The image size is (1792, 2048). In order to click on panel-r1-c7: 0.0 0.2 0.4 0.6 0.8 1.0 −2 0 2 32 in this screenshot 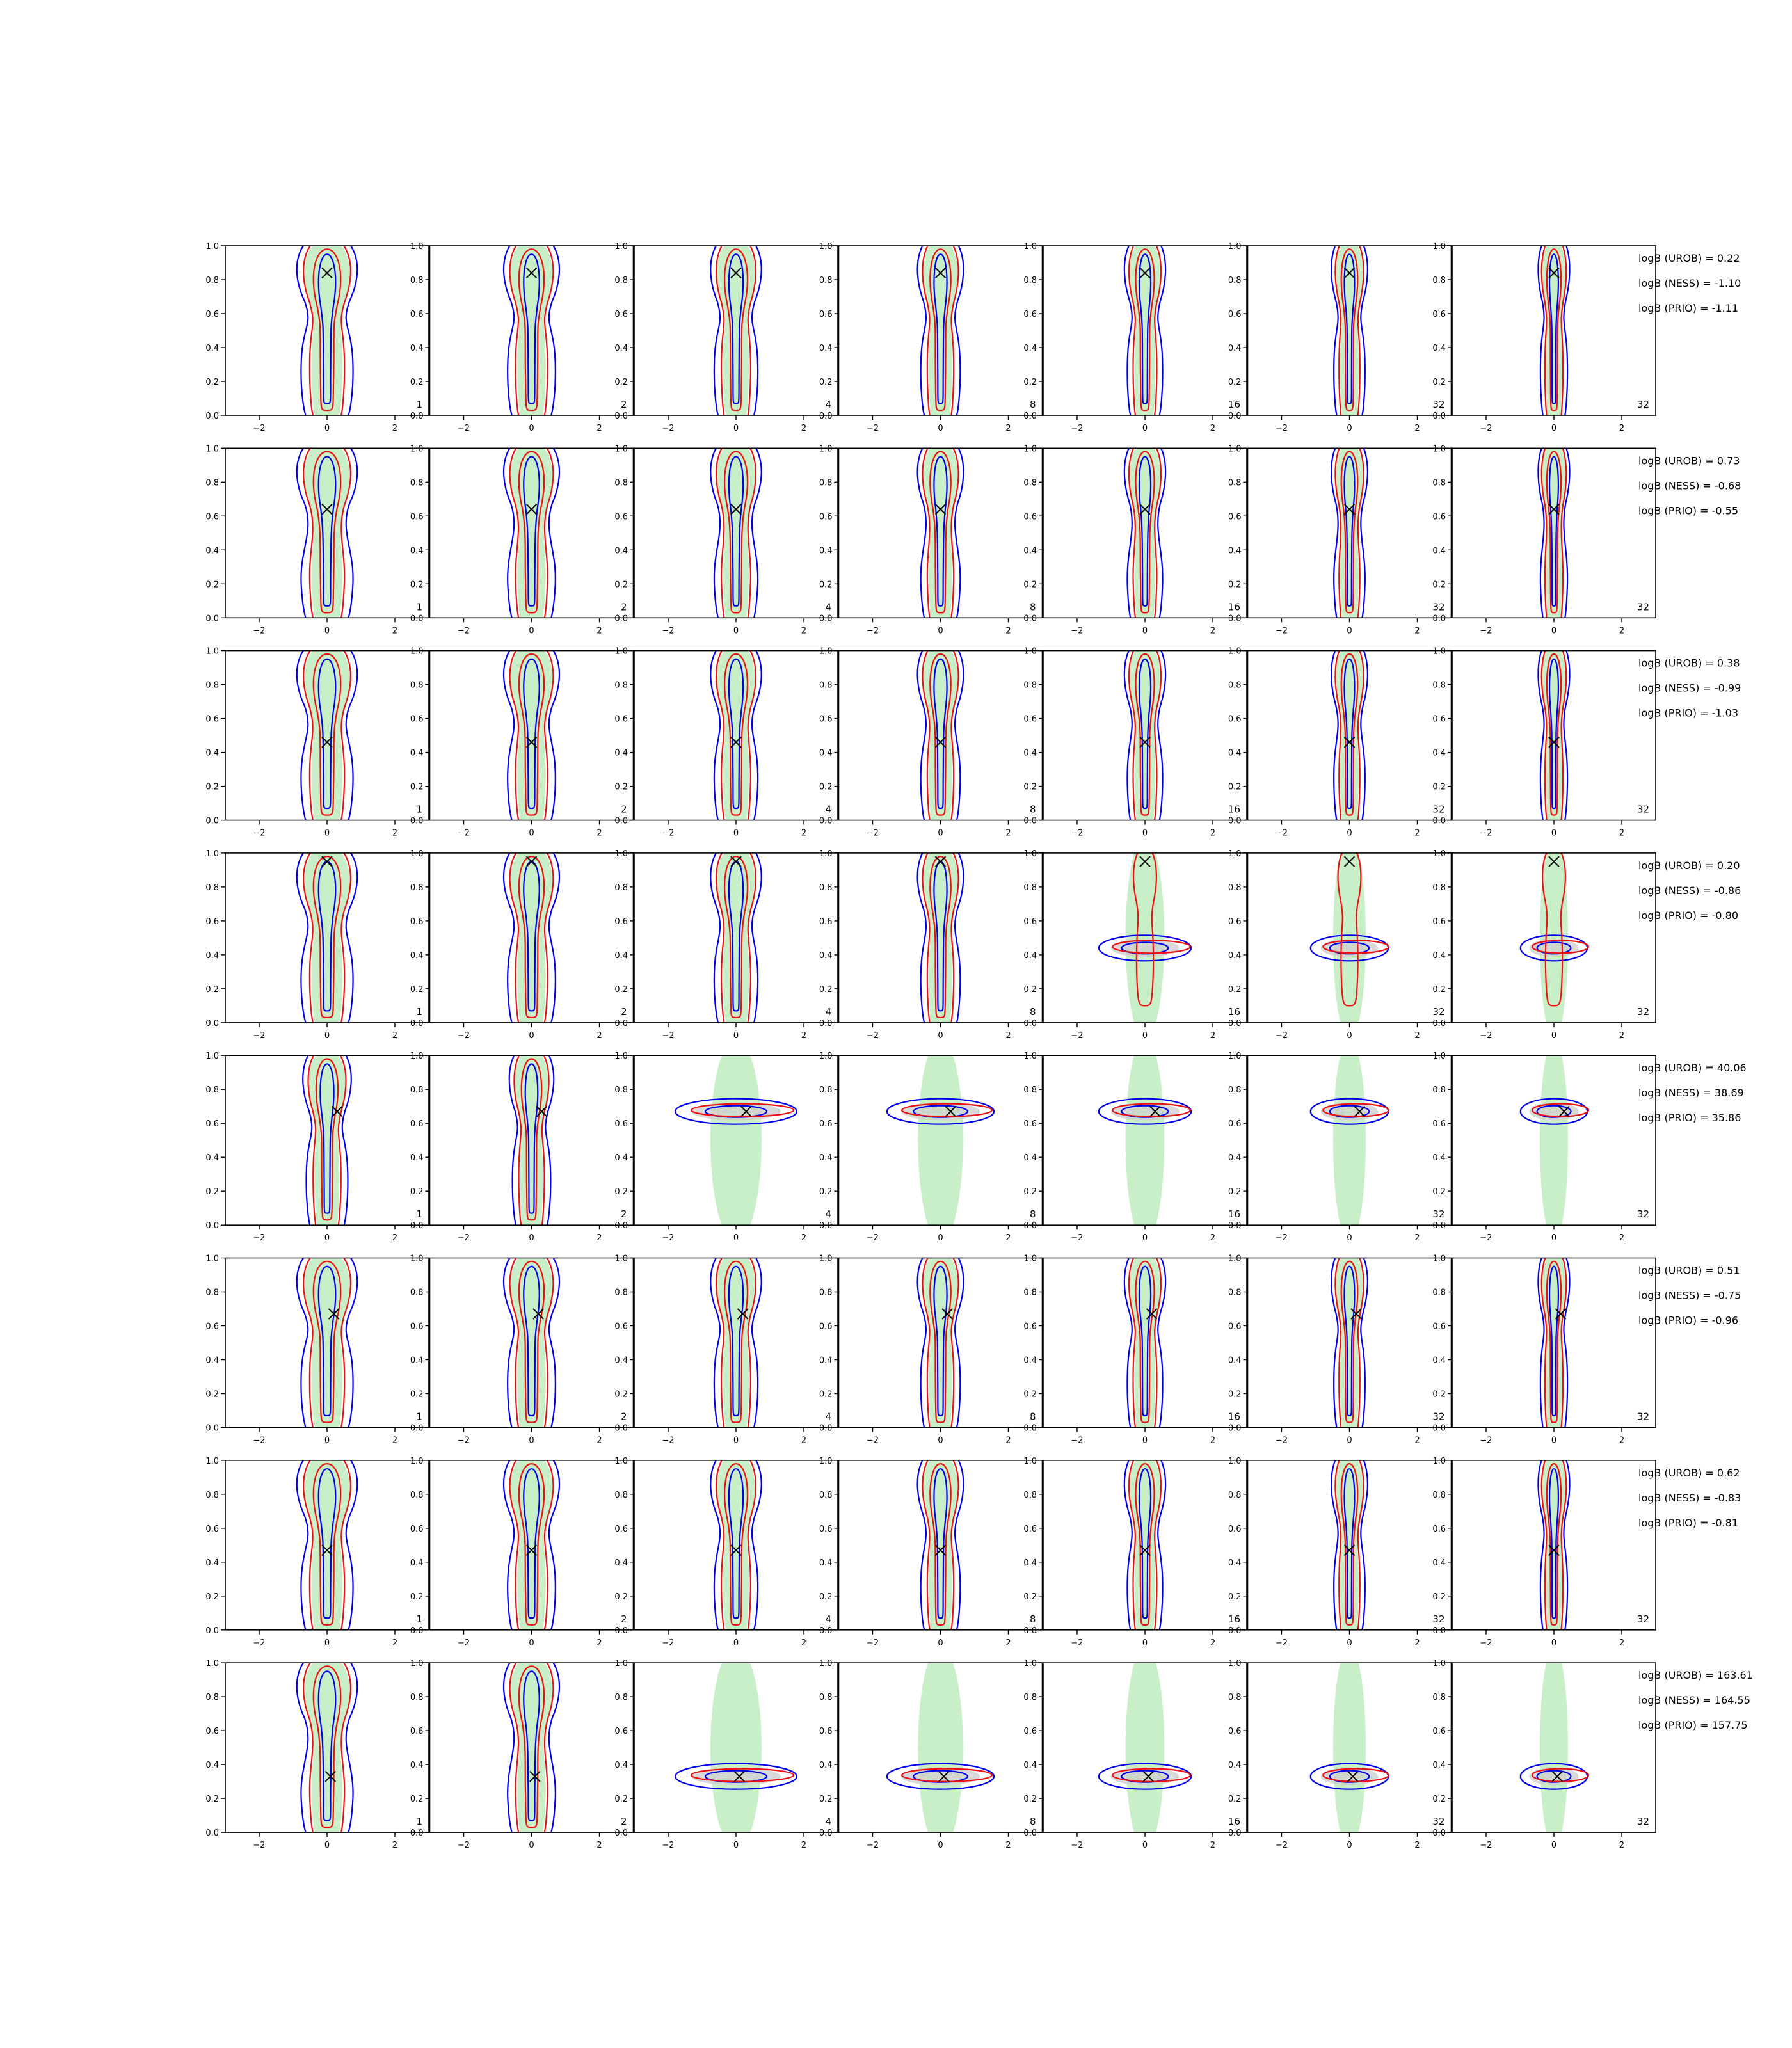, I will do `click(1544, 337)`.